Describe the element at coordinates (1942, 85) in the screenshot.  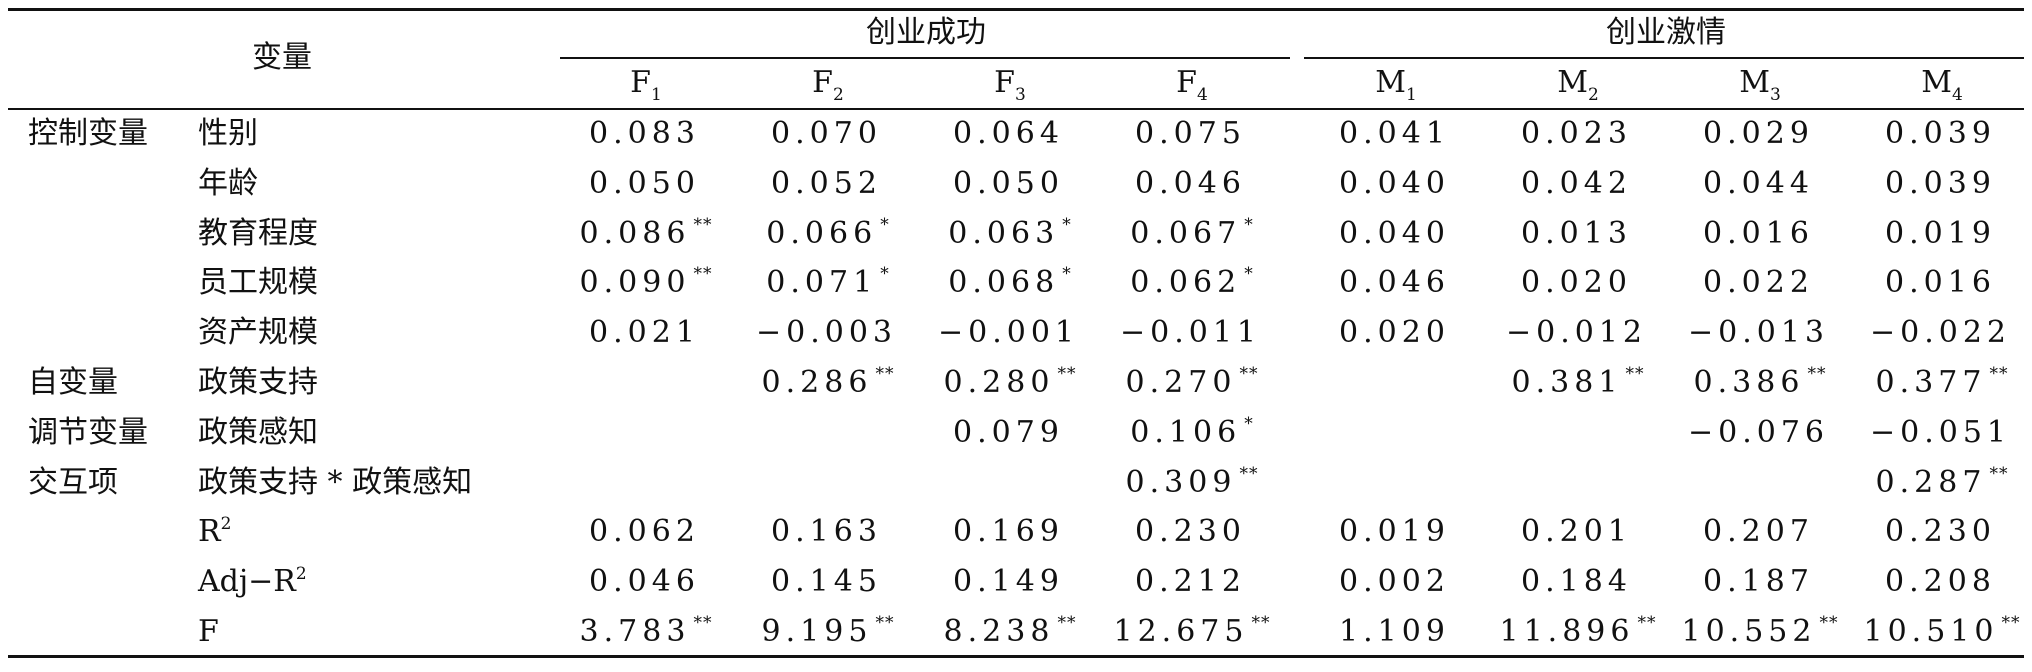
I see `header-col-M4: M4` at that location.